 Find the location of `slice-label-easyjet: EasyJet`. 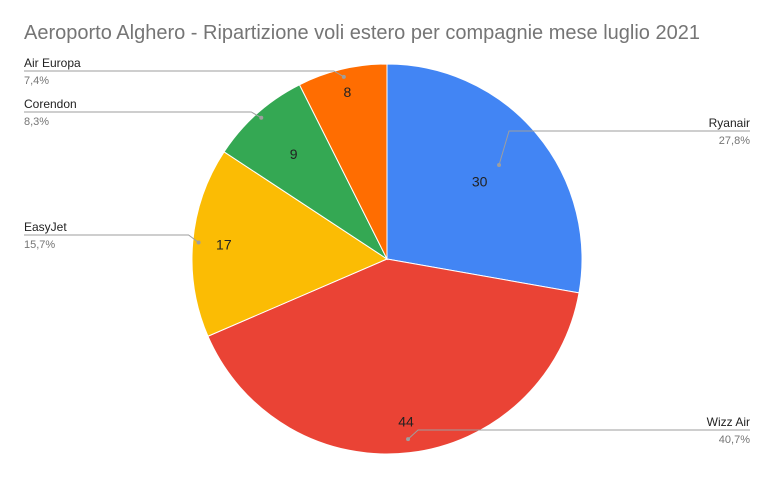

slice-label-easyjet: EasyJet is located at coordinates (45, 227).